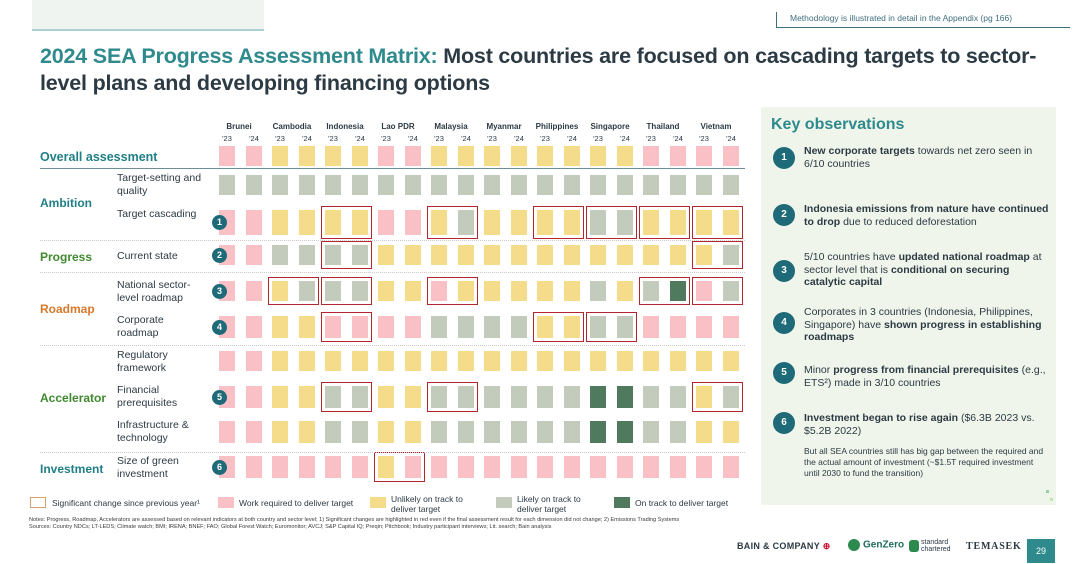  What do you see at coordinates (884, 545) in the screenshot?
I see `genzero-text: GenZero` at bounding box center [884, 545].